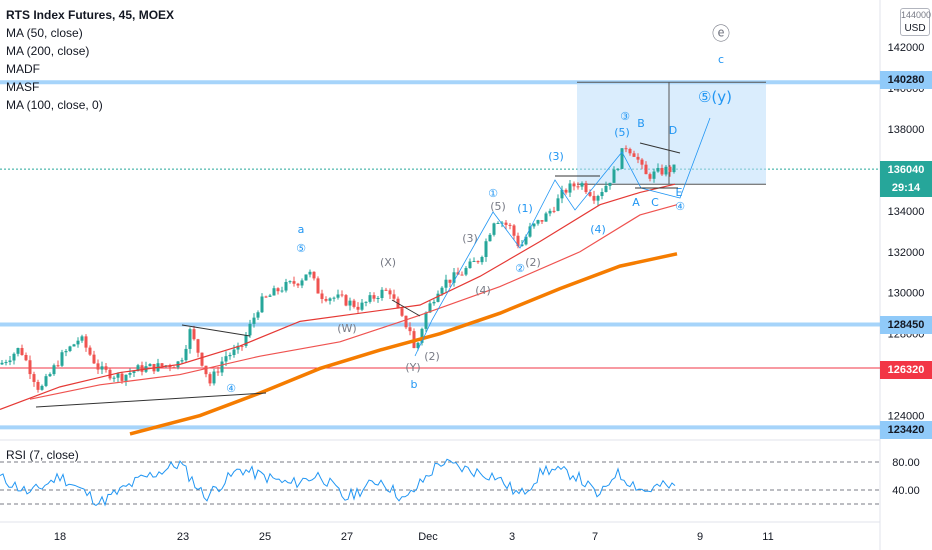 This screenshot has height=550, width=932. What do you see at coordinates (23, 69) in the screenshot?
I see `indicator-madf: MADF` at bounding box center [23, 69].